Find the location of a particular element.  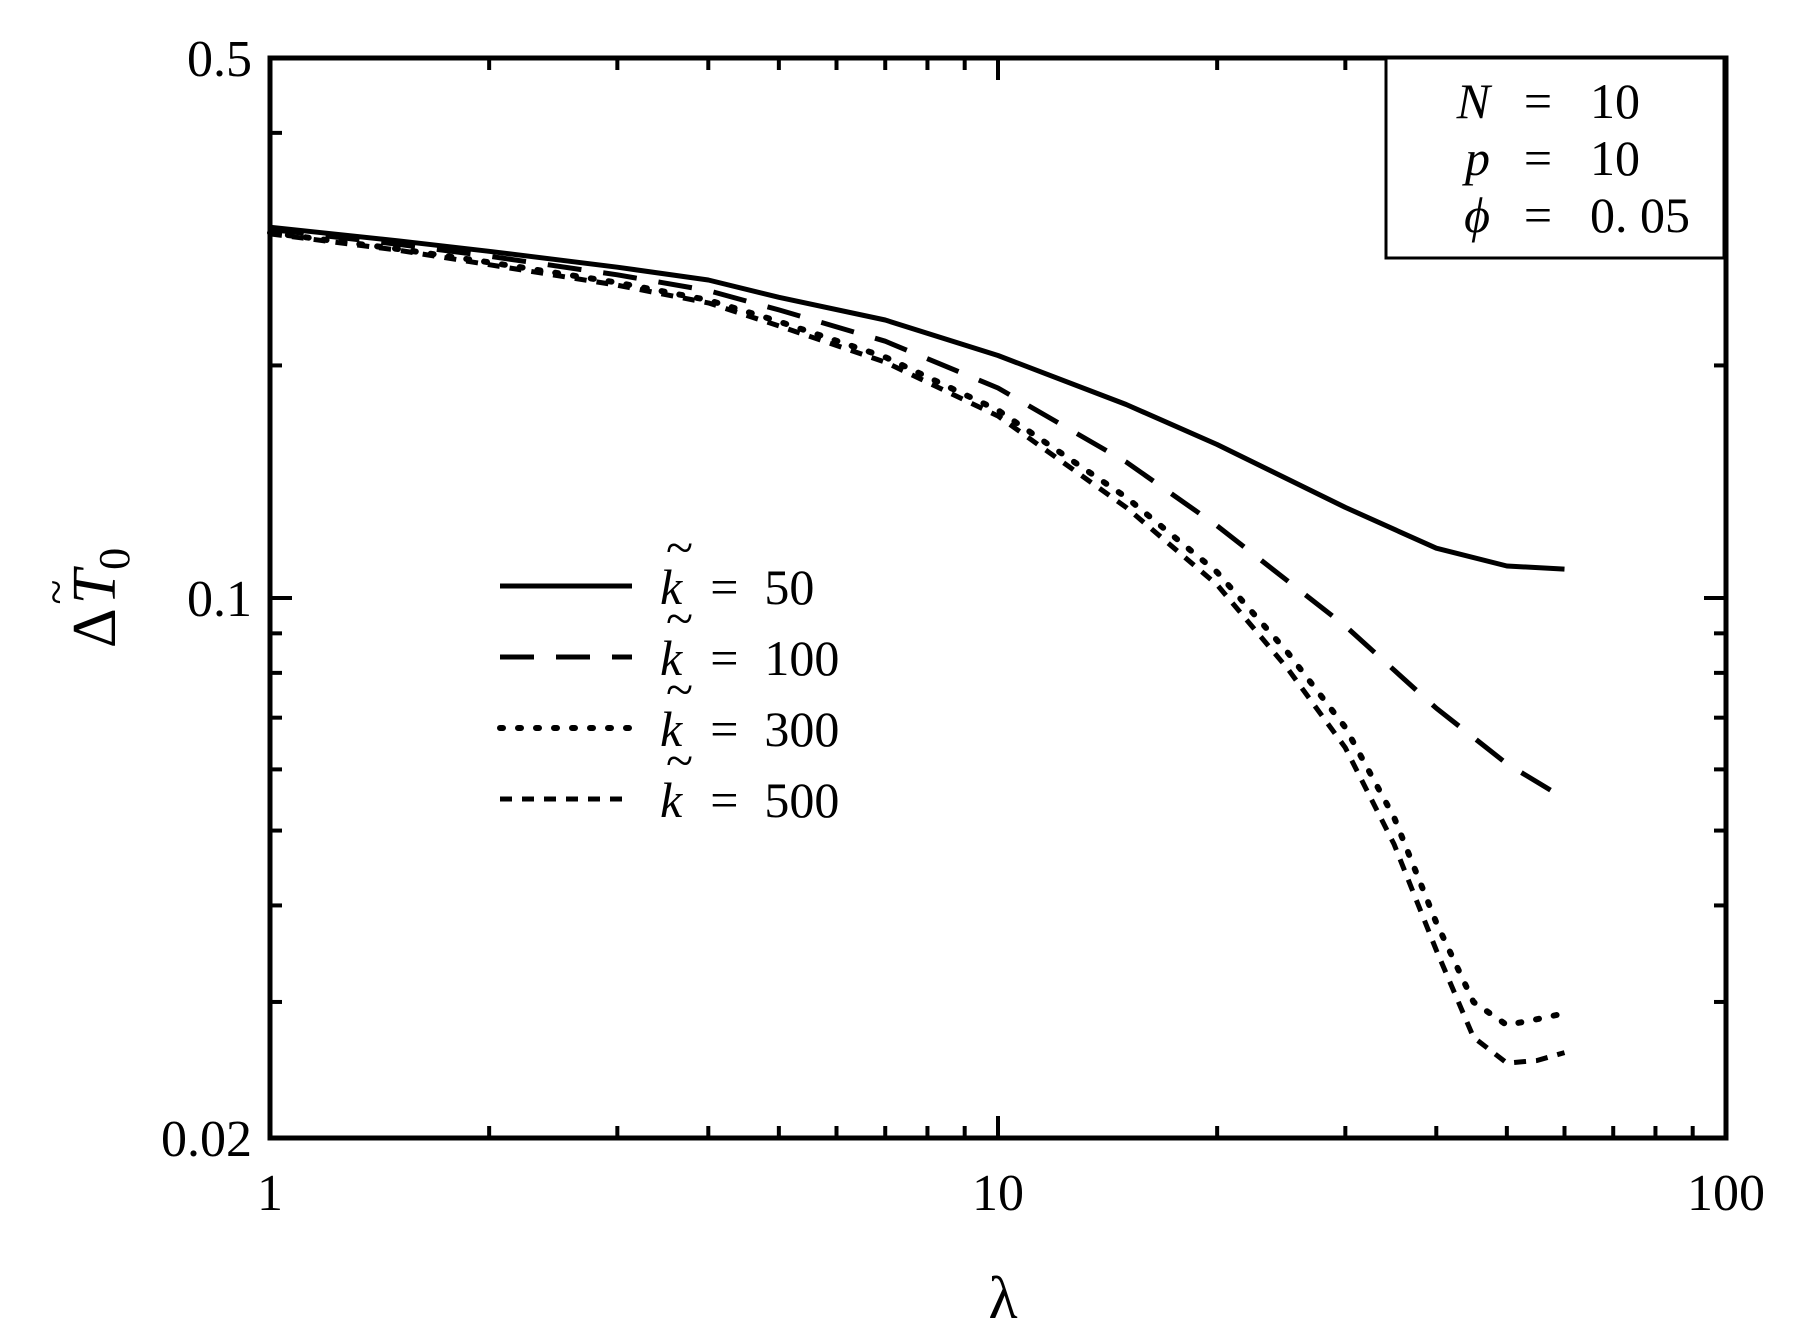

parameter-list: N = 10 p = 10 ϕ = 0. 05 is located at coordinates (1573, 158).